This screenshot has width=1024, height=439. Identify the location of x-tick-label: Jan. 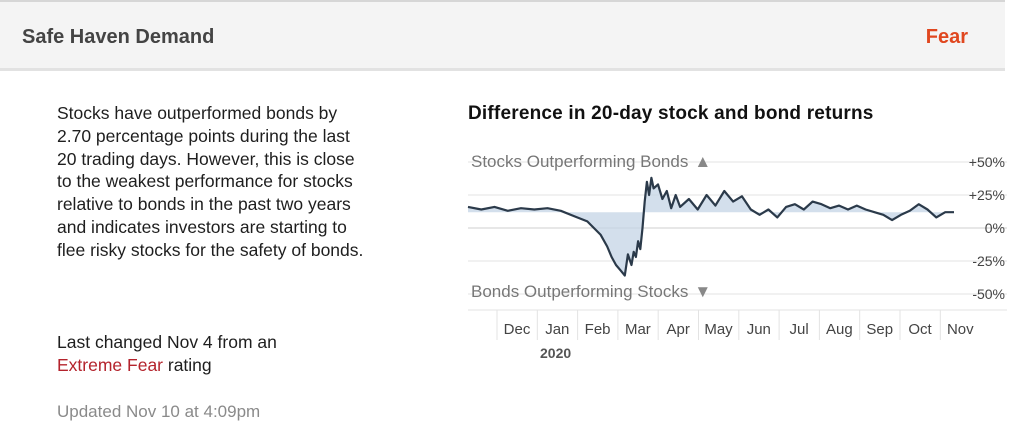
(557, 329).